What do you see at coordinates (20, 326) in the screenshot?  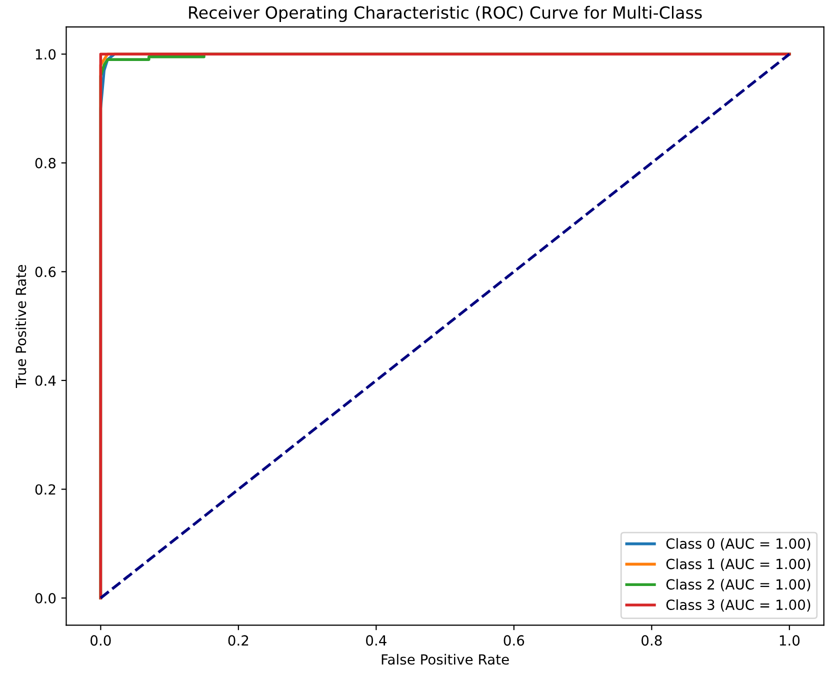 I see `y-axis-title: True Positive Rate` at bounding box center [20, 326].